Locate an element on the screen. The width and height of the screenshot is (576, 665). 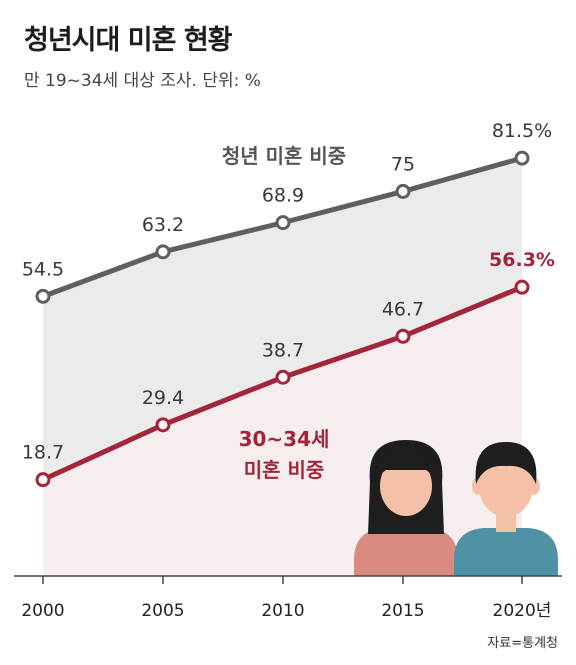
gray-data-label: 63.2 is located at coordinates (163, 225).